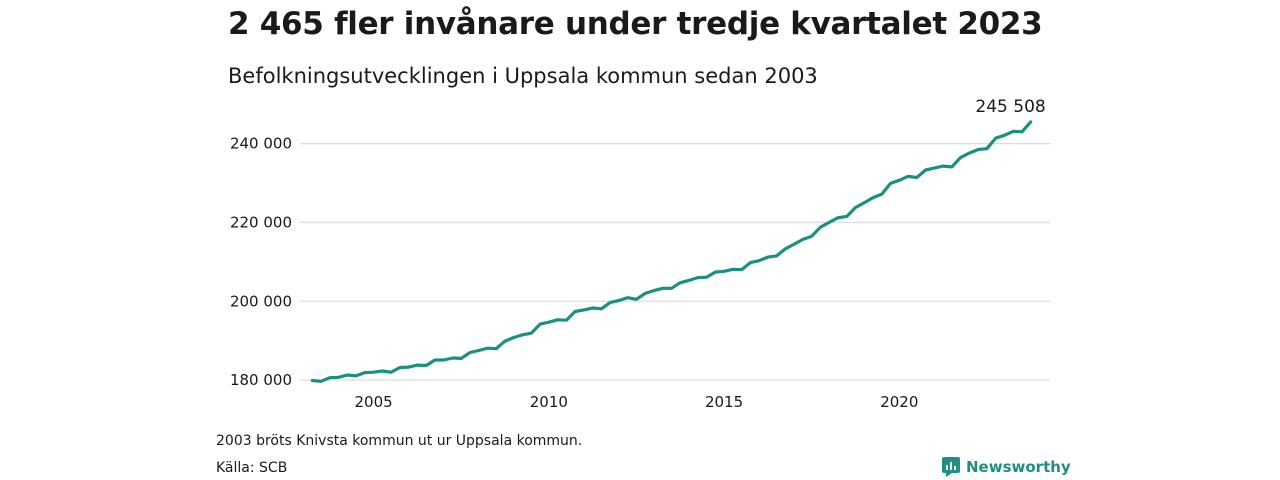  I want to click on newsworthy-logo-icon, so click(951, 467).